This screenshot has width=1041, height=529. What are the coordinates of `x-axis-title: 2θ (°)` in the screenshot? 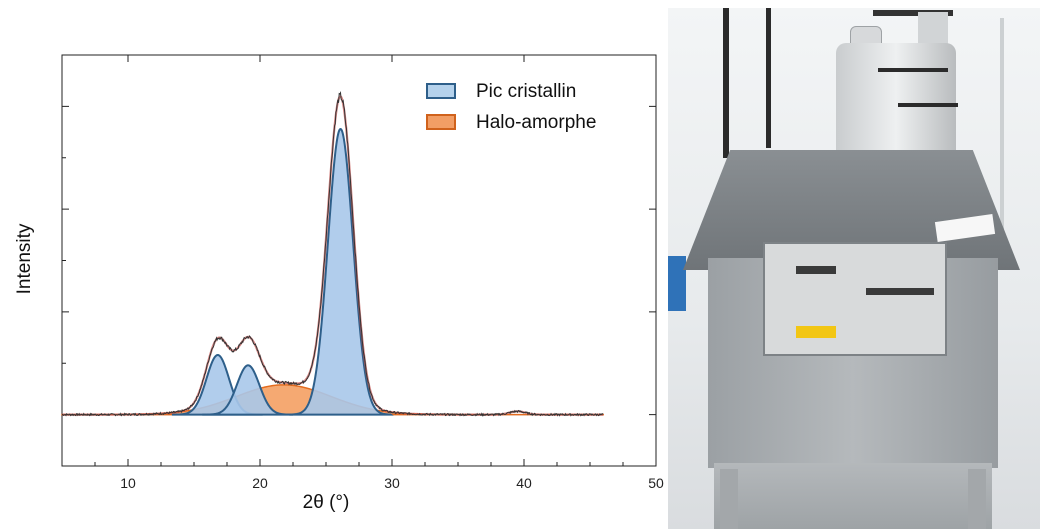 It's located at (326, 502).